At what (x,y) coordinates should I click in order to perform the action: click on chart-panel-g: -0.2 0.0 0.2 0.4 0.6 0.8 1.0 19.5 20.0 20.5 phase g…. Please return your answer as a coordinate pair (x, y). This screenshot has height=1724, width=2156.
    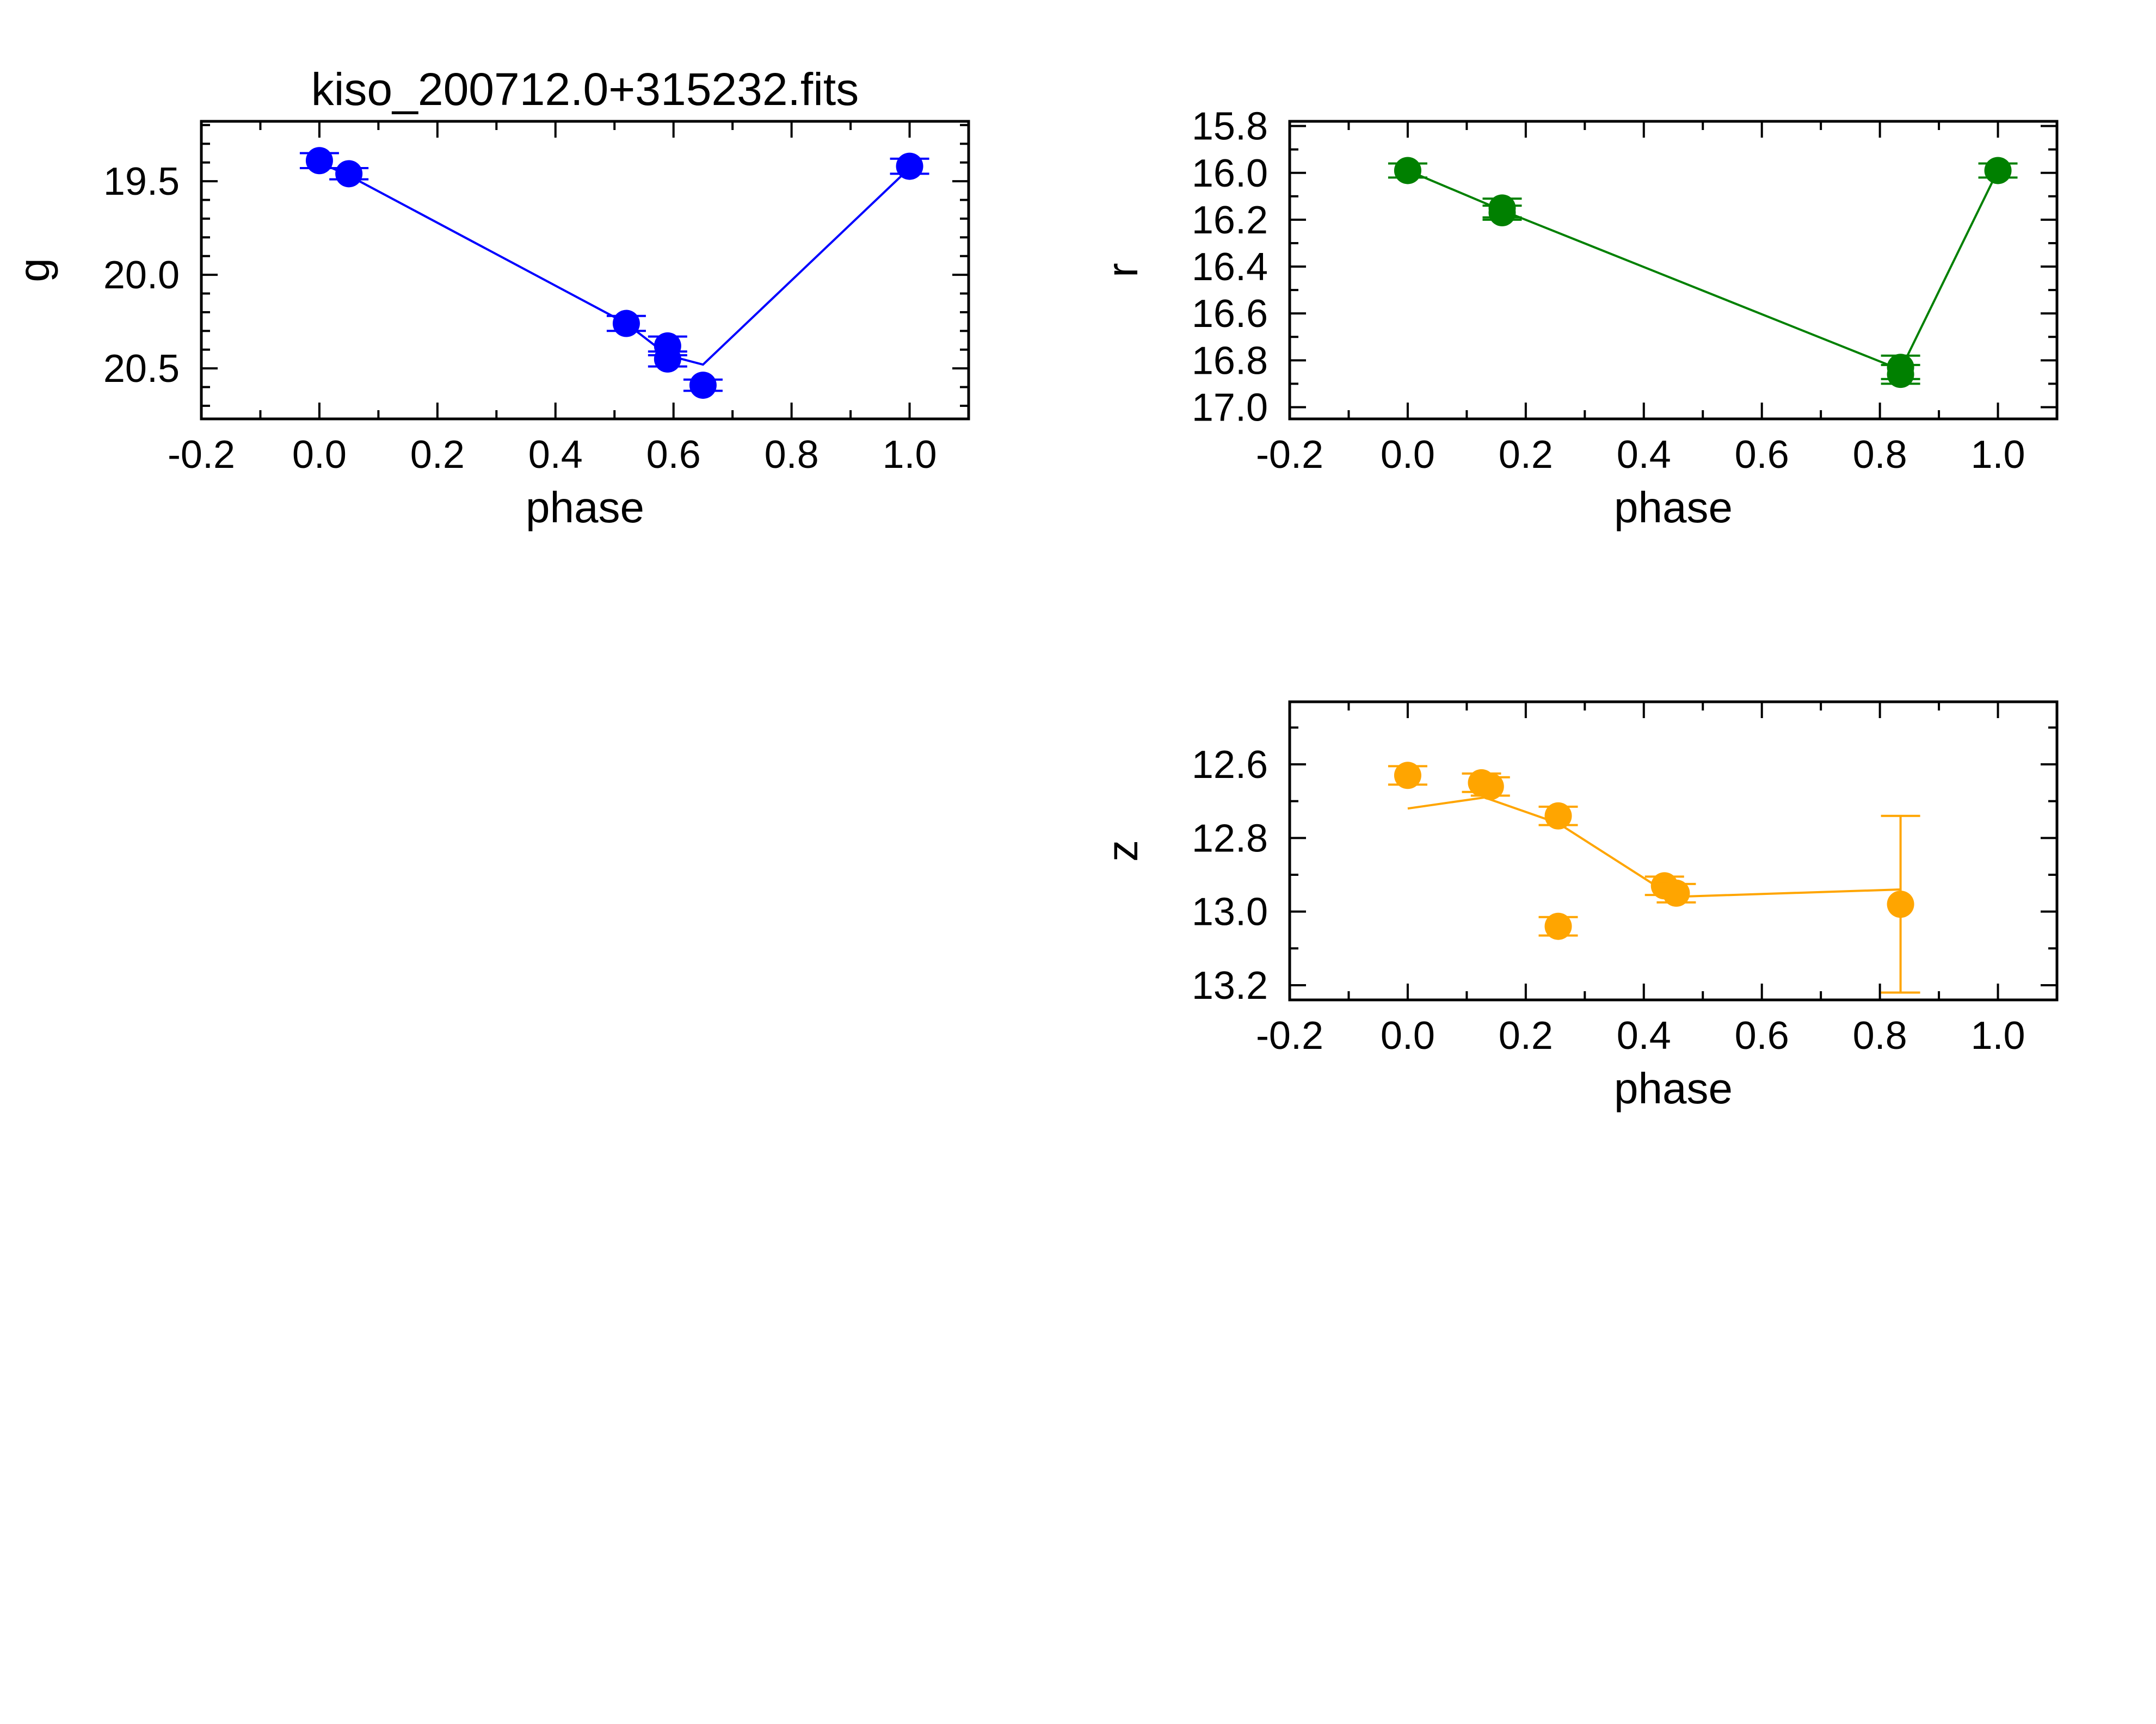
    Looking at the image, I should click on (490, 298).